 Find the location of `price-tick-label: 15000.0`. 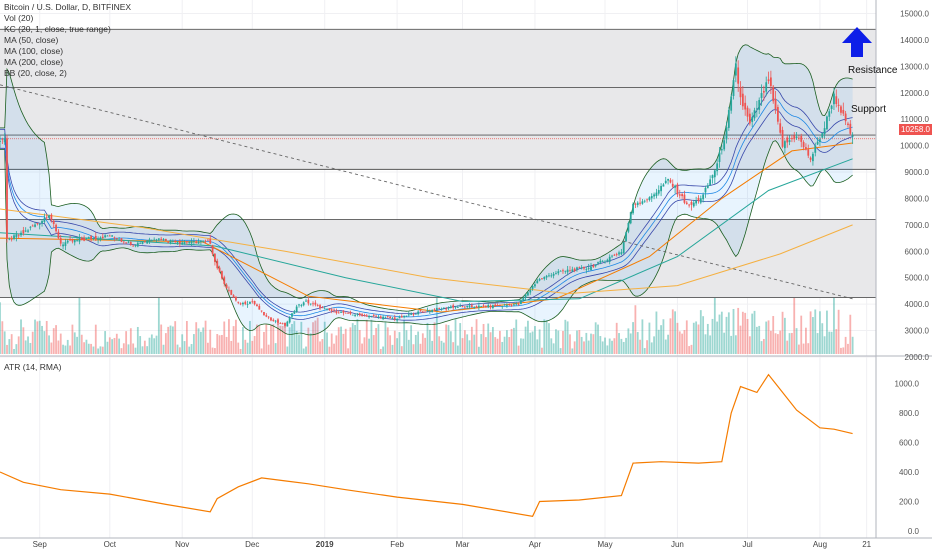

price-tick-label: 15000.0 is located at coordinates (914, 14).